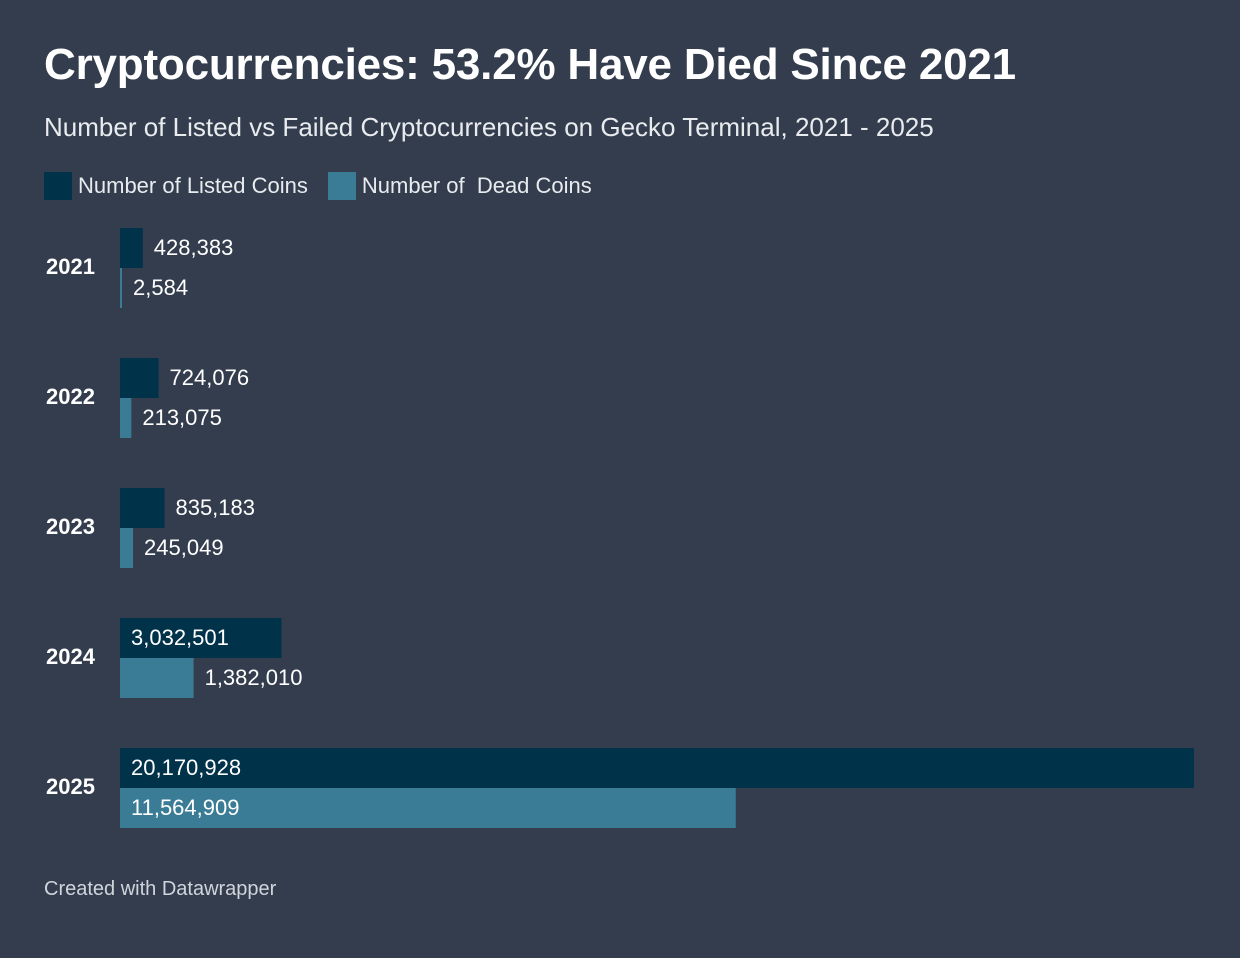 This screenshot has width=1240, height=958. What do you see at coordinates (210, 377) in the screenshot?
I see `data-label-listed: 724,076` at bounding box center [210, 377].